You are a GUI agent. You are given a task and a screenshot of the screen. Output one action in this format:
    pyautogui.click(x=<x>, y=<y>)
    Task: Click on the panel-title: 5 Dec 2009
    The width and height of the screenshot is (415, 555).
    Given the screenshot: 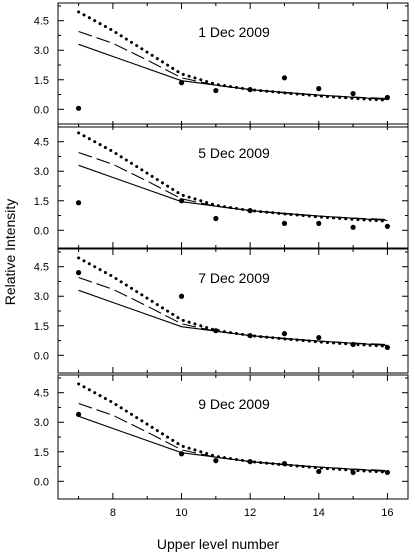 What is the action you would take?
    pyautogui.click(x=234, y=153)
    